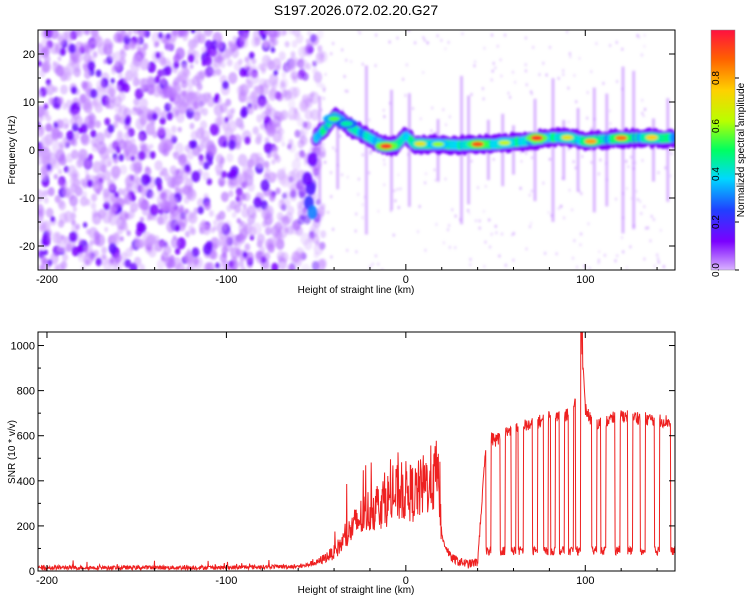 The image size is (750, 600). I want to click on snr-y-tick-label: 0, so click(32, 572).